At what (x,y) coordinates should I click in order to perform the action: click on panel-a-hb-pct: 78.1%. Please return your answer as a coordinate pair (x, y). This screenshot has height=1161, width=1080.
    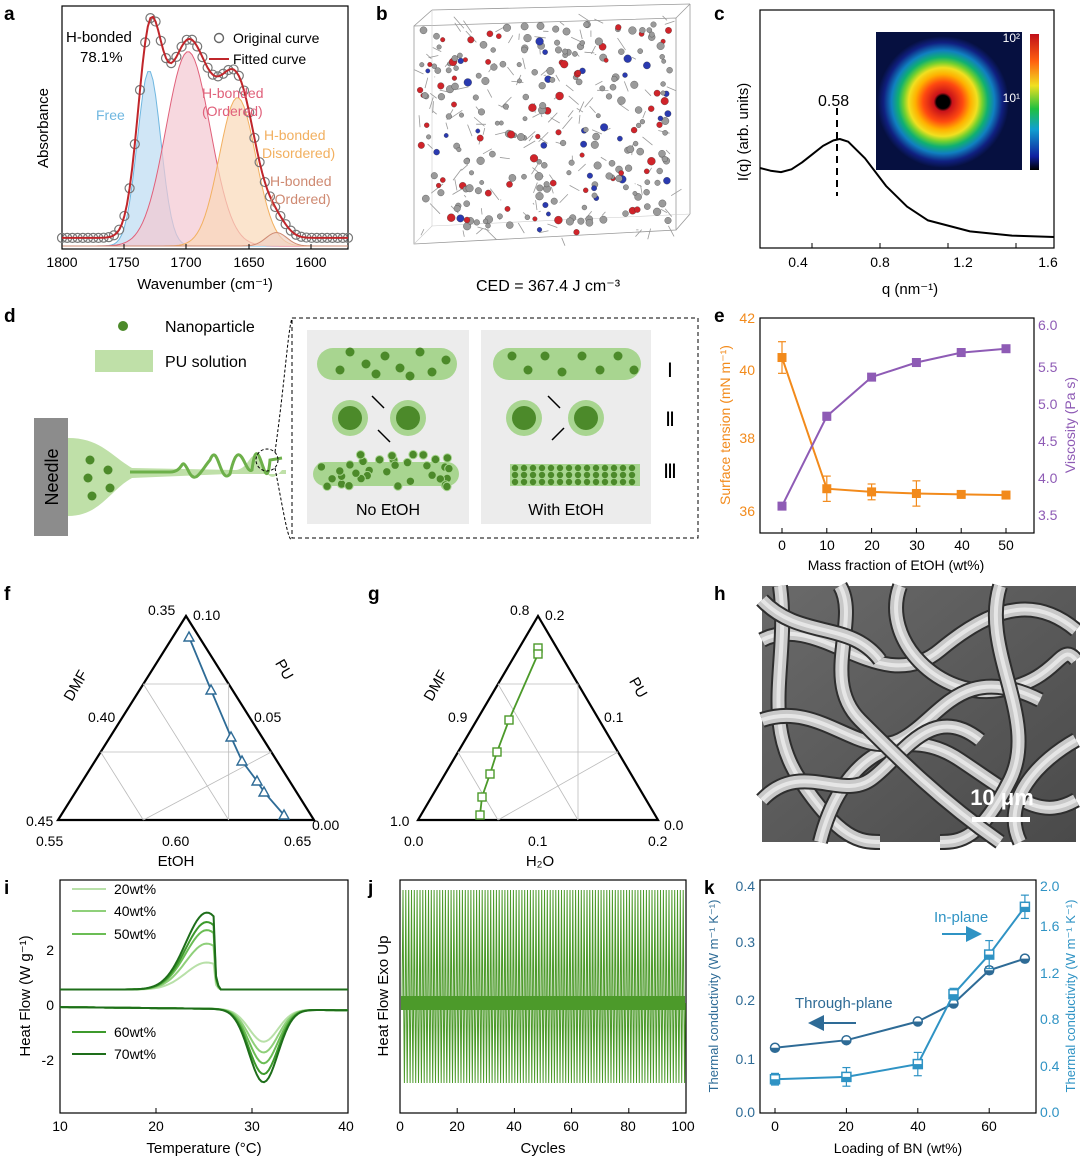
    Looking at the image, I should click on (101, 57).